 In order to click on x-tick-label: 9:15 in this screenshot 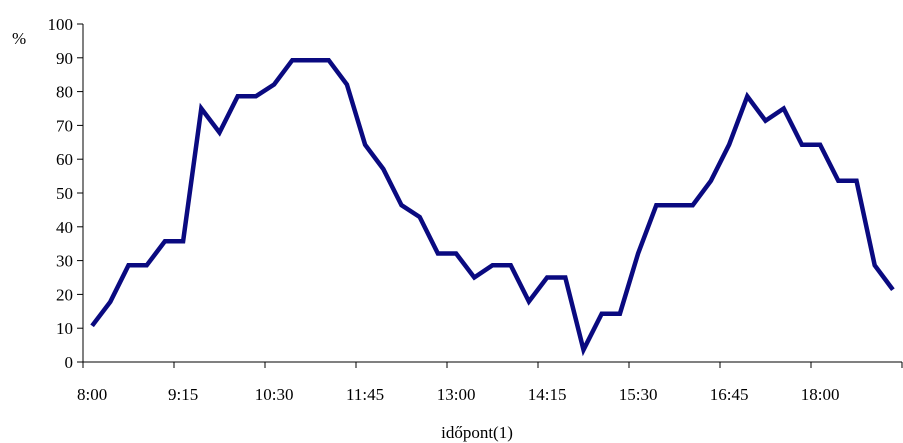, I will do `click(183, 394)`.